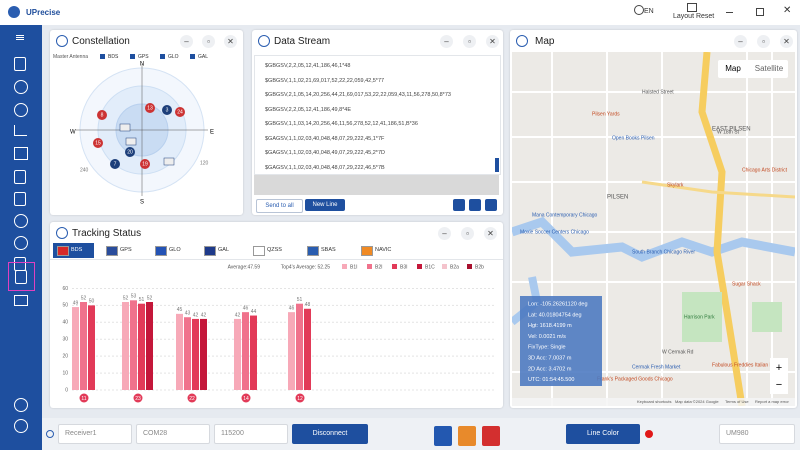 This screenshot has height=450, width=800. Describe the element at coordinates (71, 57) in the screenshot. I see `antenna-select: Master Antenna` at that location.